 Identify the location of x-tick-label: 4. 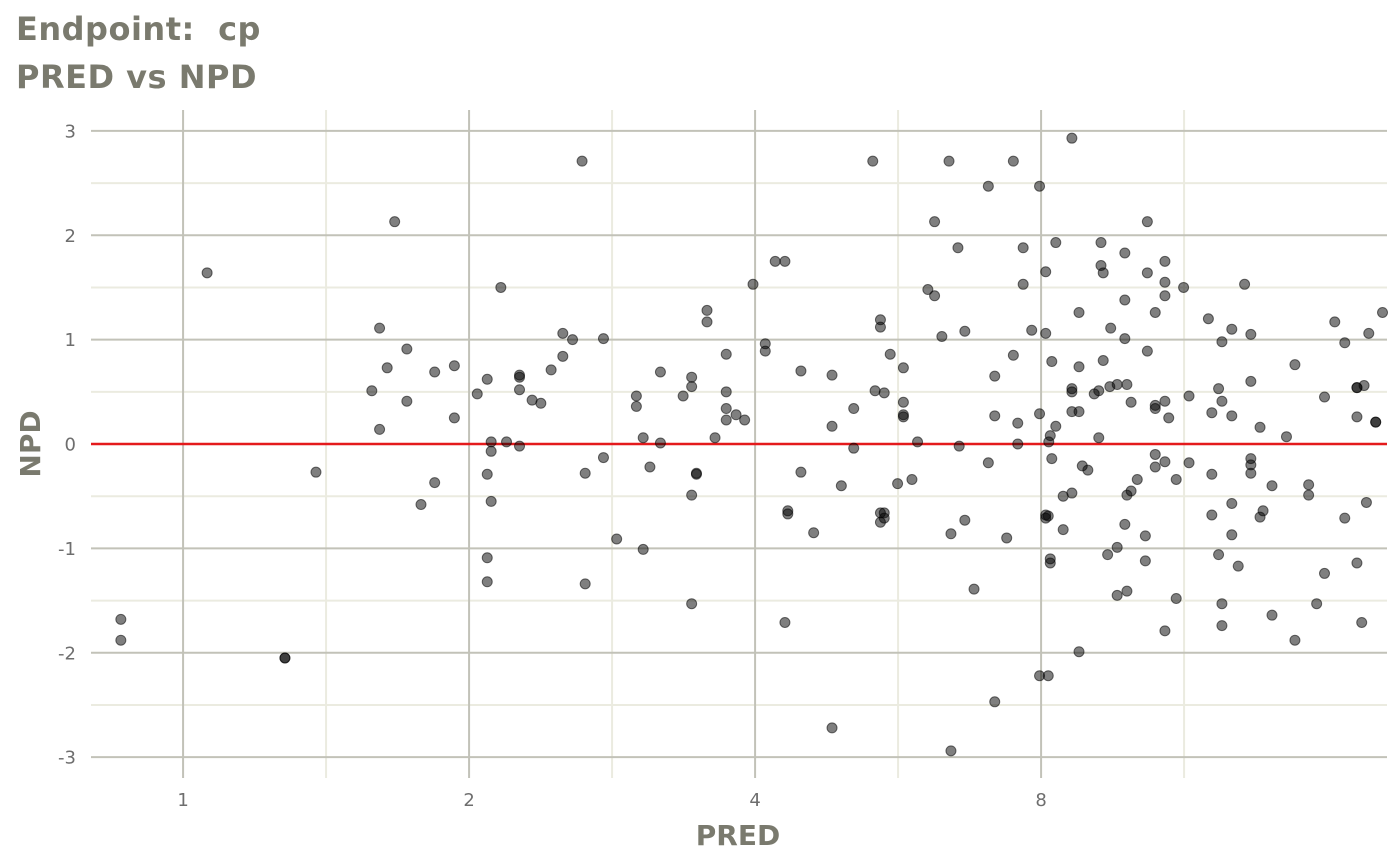
(754, 800).